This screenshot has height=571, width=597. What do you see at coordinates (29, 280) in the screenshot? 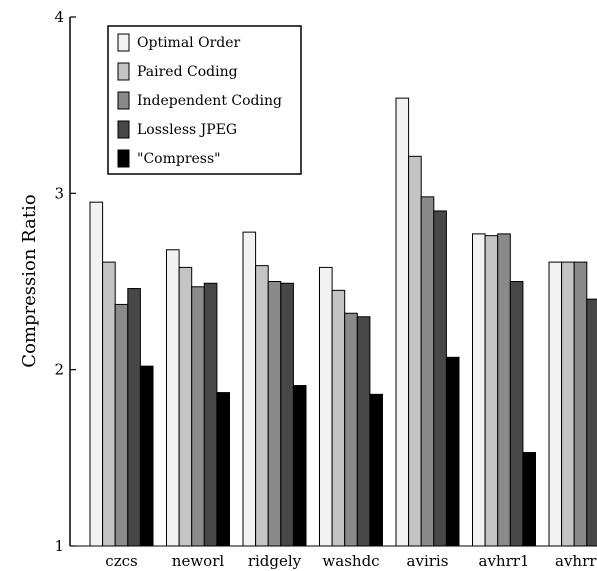
I see `y-axis-title: Compression Ratio` at bounding box center [29, 280].